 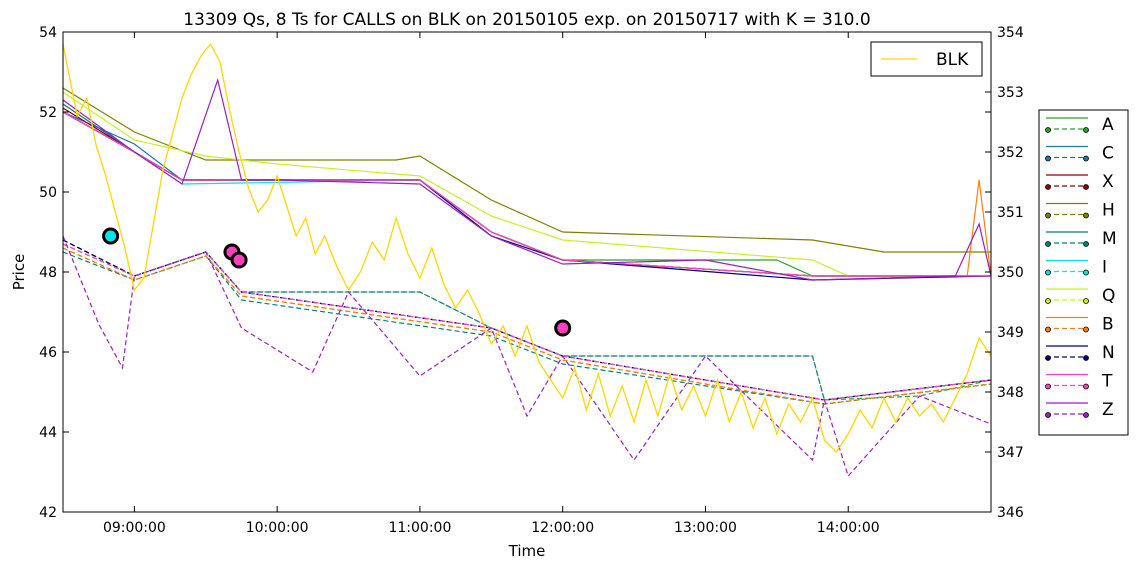 I want to click on x-tick-label: 12:00:00, so click(x=562, y=528).